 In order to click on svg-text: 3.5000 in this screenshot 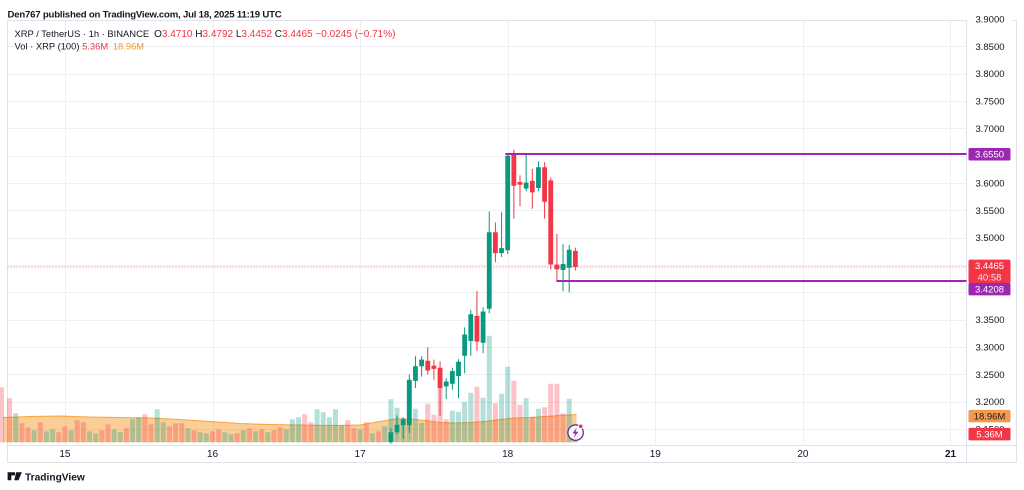, I will do `click(989, 238)`.